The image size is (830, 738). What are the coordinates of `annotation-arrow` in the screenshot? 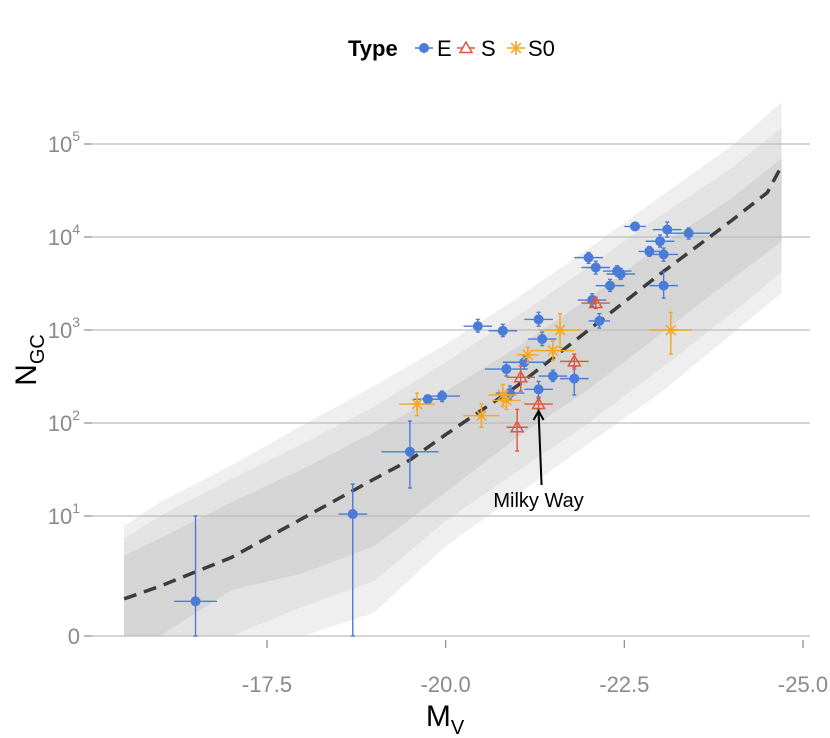 It's located at (538, 447).